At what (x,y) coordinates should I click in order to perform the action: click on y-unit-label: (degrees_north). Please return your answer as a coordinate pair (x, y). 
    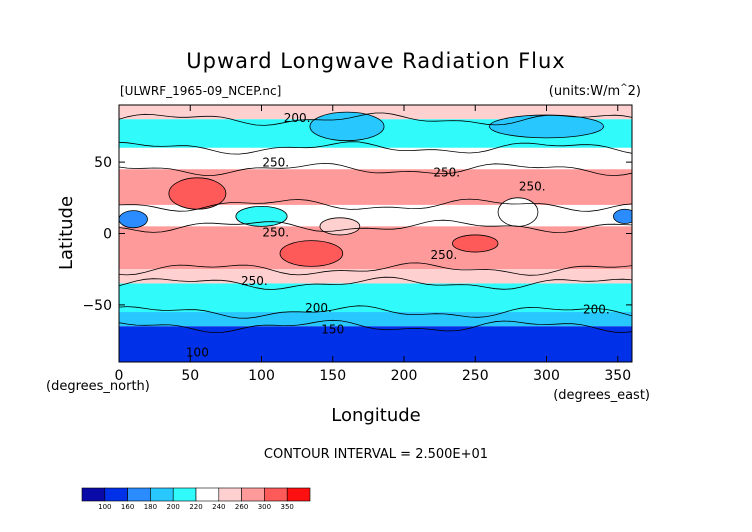
    Looking at the image, I should click on (98, 386).